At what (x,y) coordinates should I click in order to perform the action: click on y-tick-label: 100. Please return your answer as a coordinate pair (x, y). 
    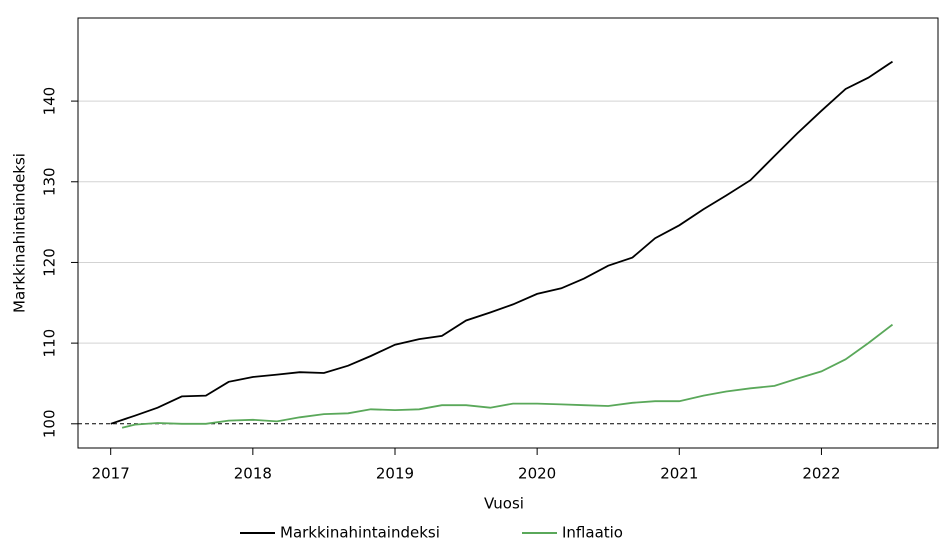
    Looking at the image, I should click on (50, 423).